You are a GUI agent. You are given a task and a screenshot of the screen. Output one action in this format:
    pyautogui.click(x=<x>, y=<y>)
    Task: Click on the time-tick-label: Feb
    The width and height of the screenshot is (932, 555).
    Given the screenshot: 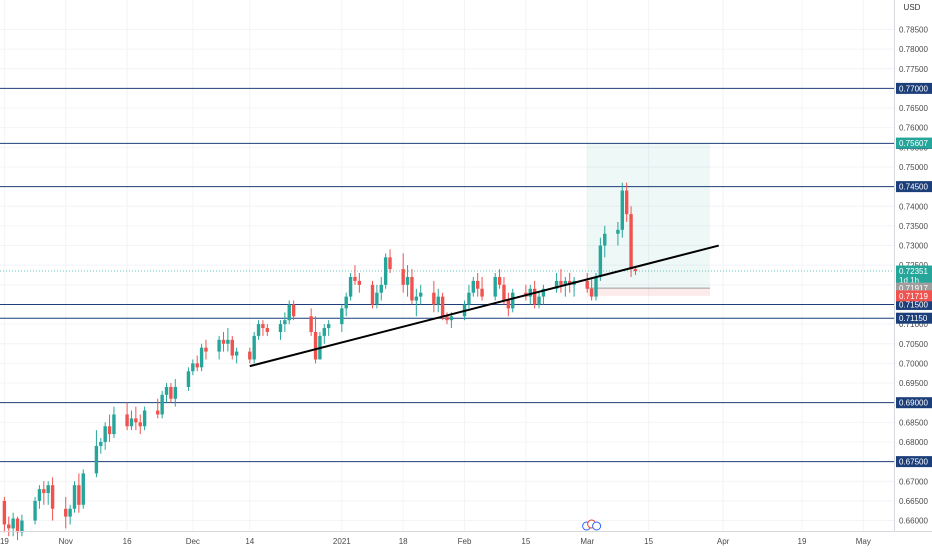 What is the action you would take?
    pyautogui.click(x=465, y=541)
    